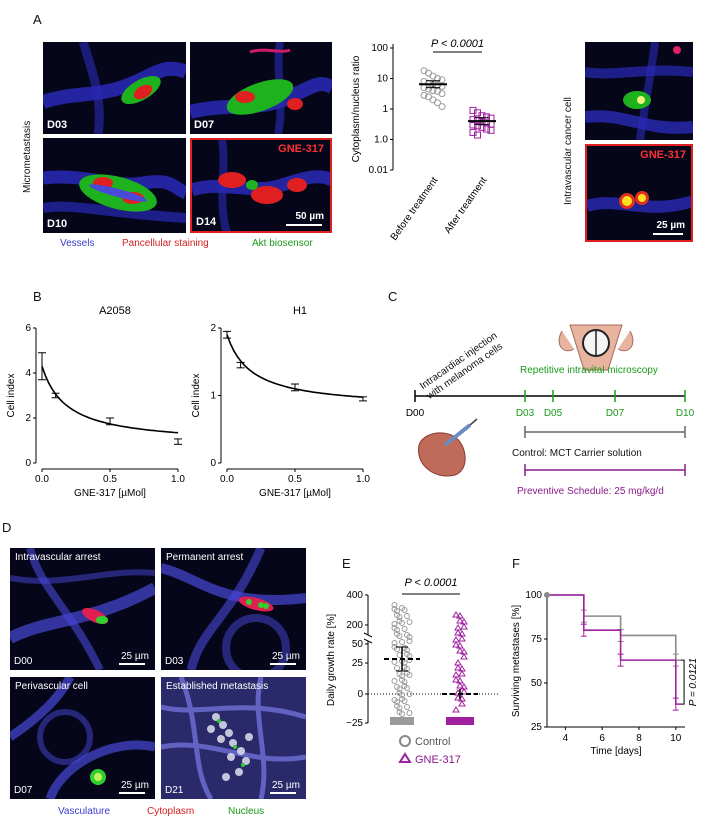 The width and height of the screenshot is (706, 823). I want to click on d-scale-label-2: 25 µm, so click(286, 656).